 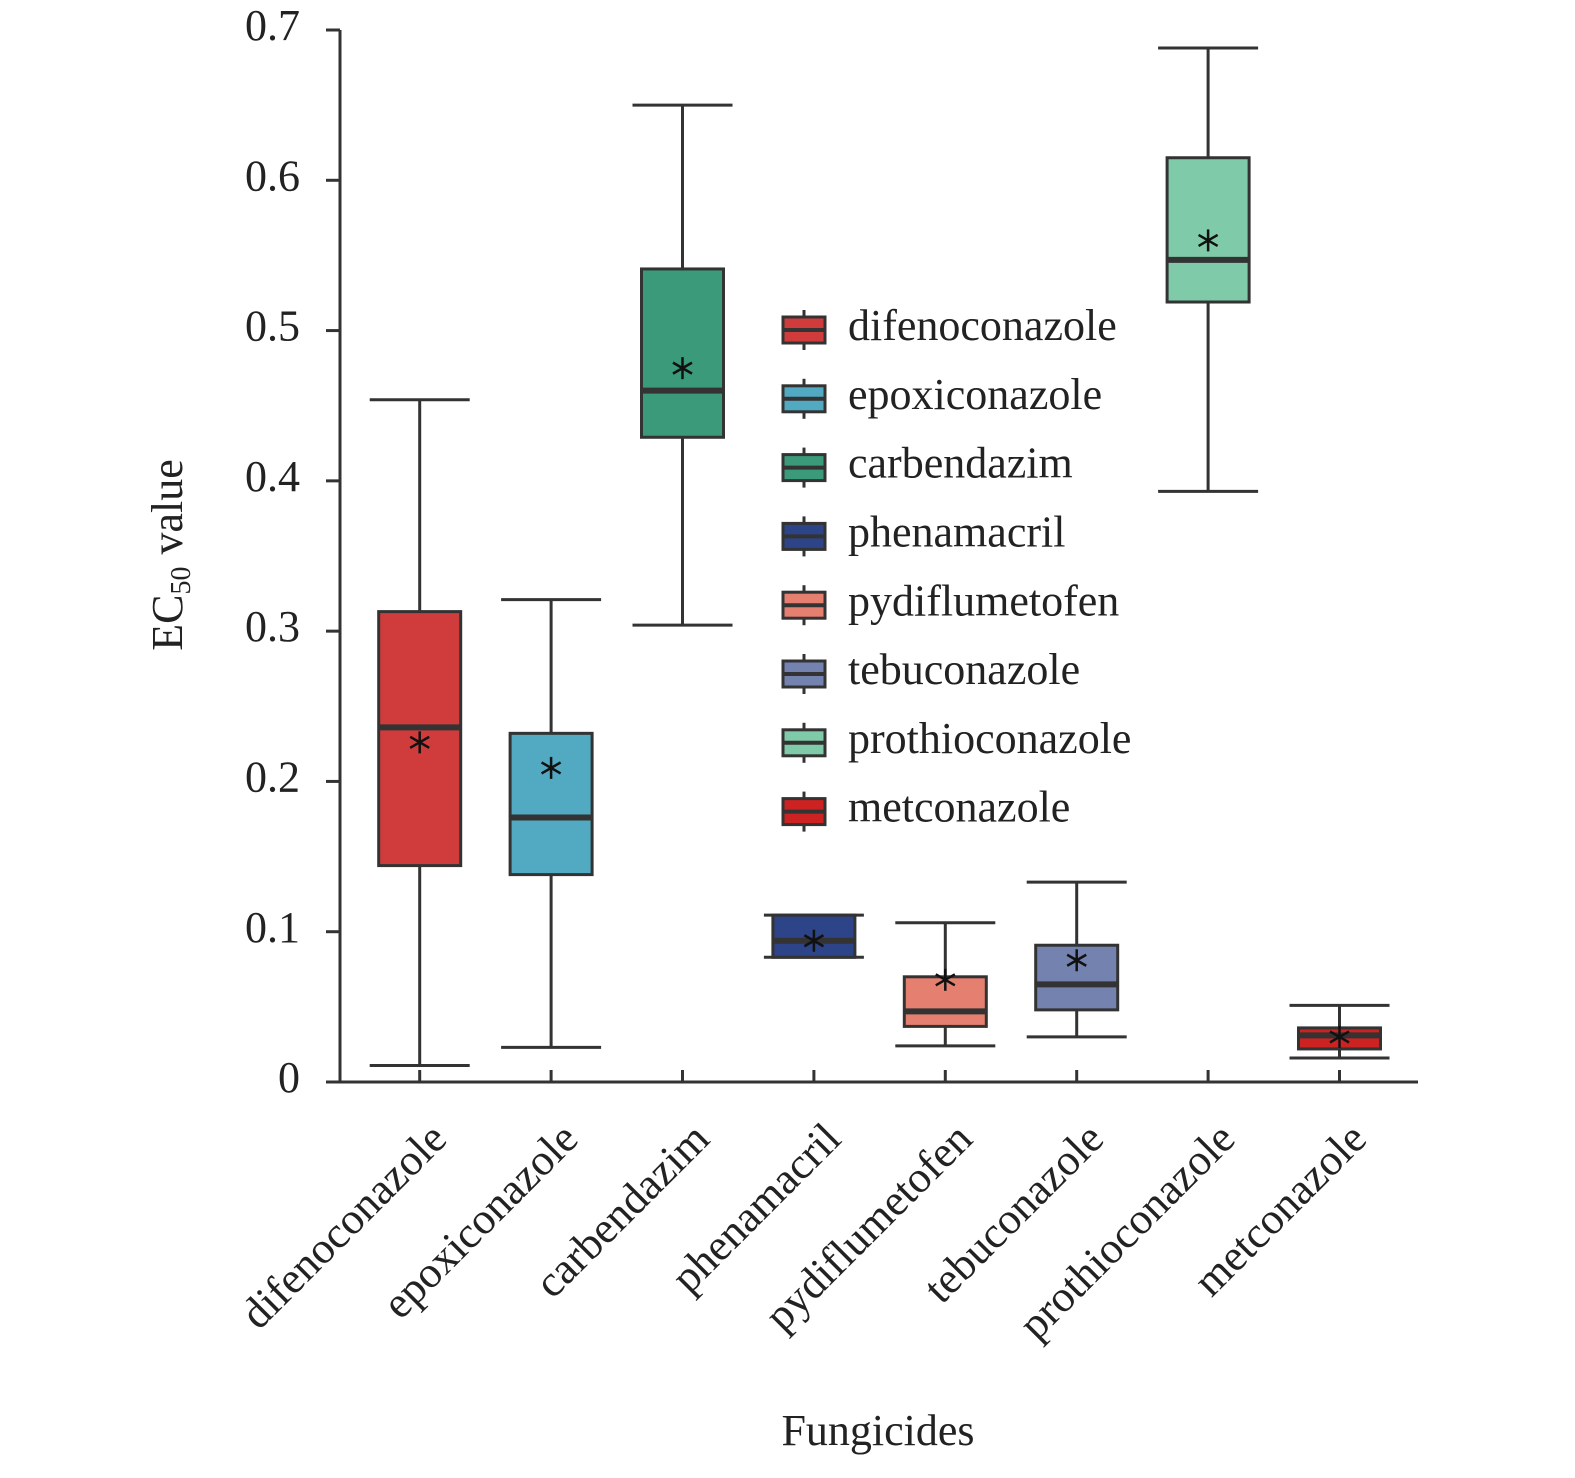 What do you see at coordinates (964, 669) in the screenshot?
I see `legend-label: tebuconazole` at bounding box center [964, 669].